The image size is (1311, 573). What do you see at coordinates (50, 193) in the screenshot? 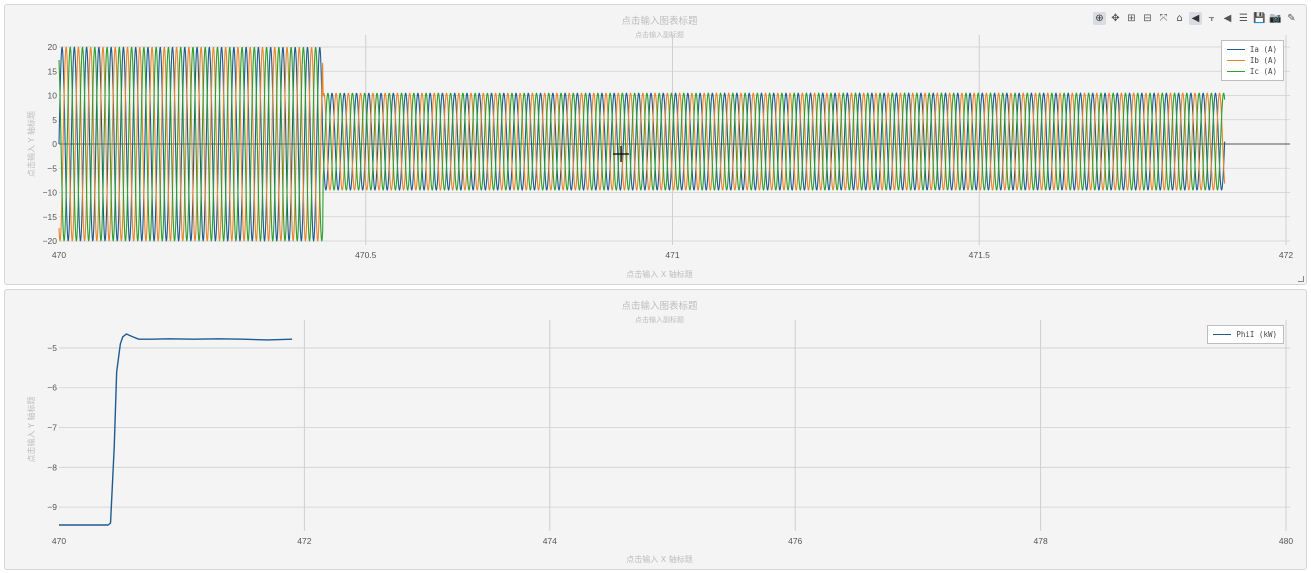
I see `y-tick-label: −10` at bounding box center [50, 193].